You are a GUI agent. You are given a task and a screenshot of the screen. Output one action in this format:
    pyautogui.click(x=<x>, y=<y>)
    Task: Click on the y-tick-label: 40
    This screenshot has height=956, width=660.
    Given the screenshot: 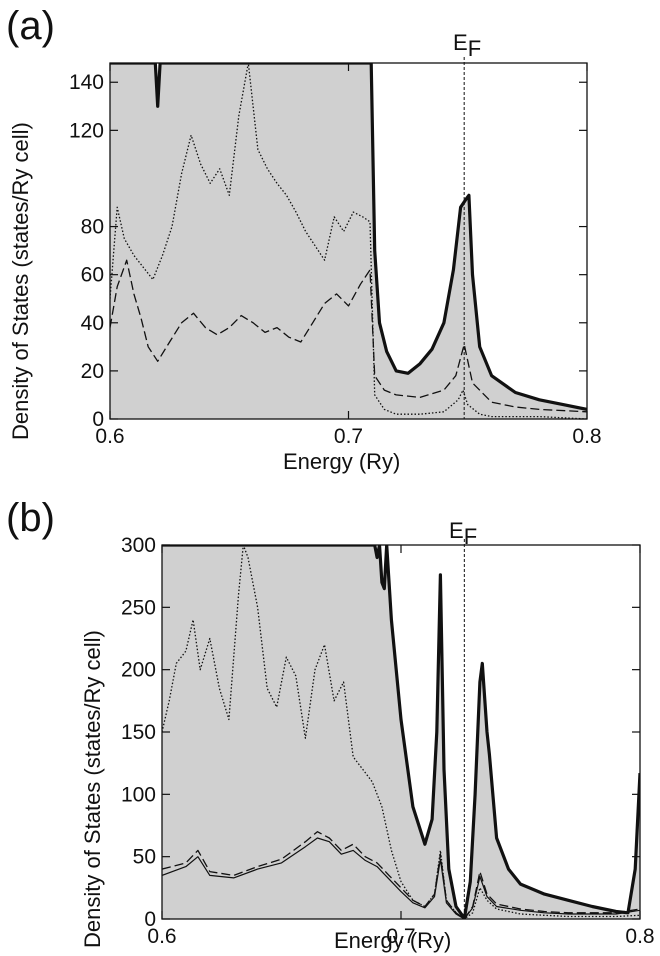 What is the action you would take?
    pyautogui.click(x=92, y=323)
    